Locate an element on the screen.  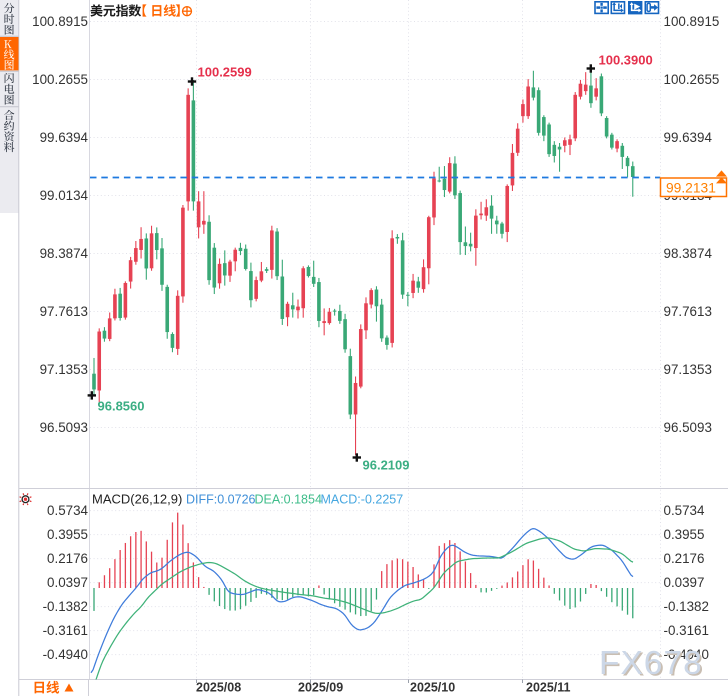
svg-text: DEA:0.1854 is located at coordinates (288, 500).